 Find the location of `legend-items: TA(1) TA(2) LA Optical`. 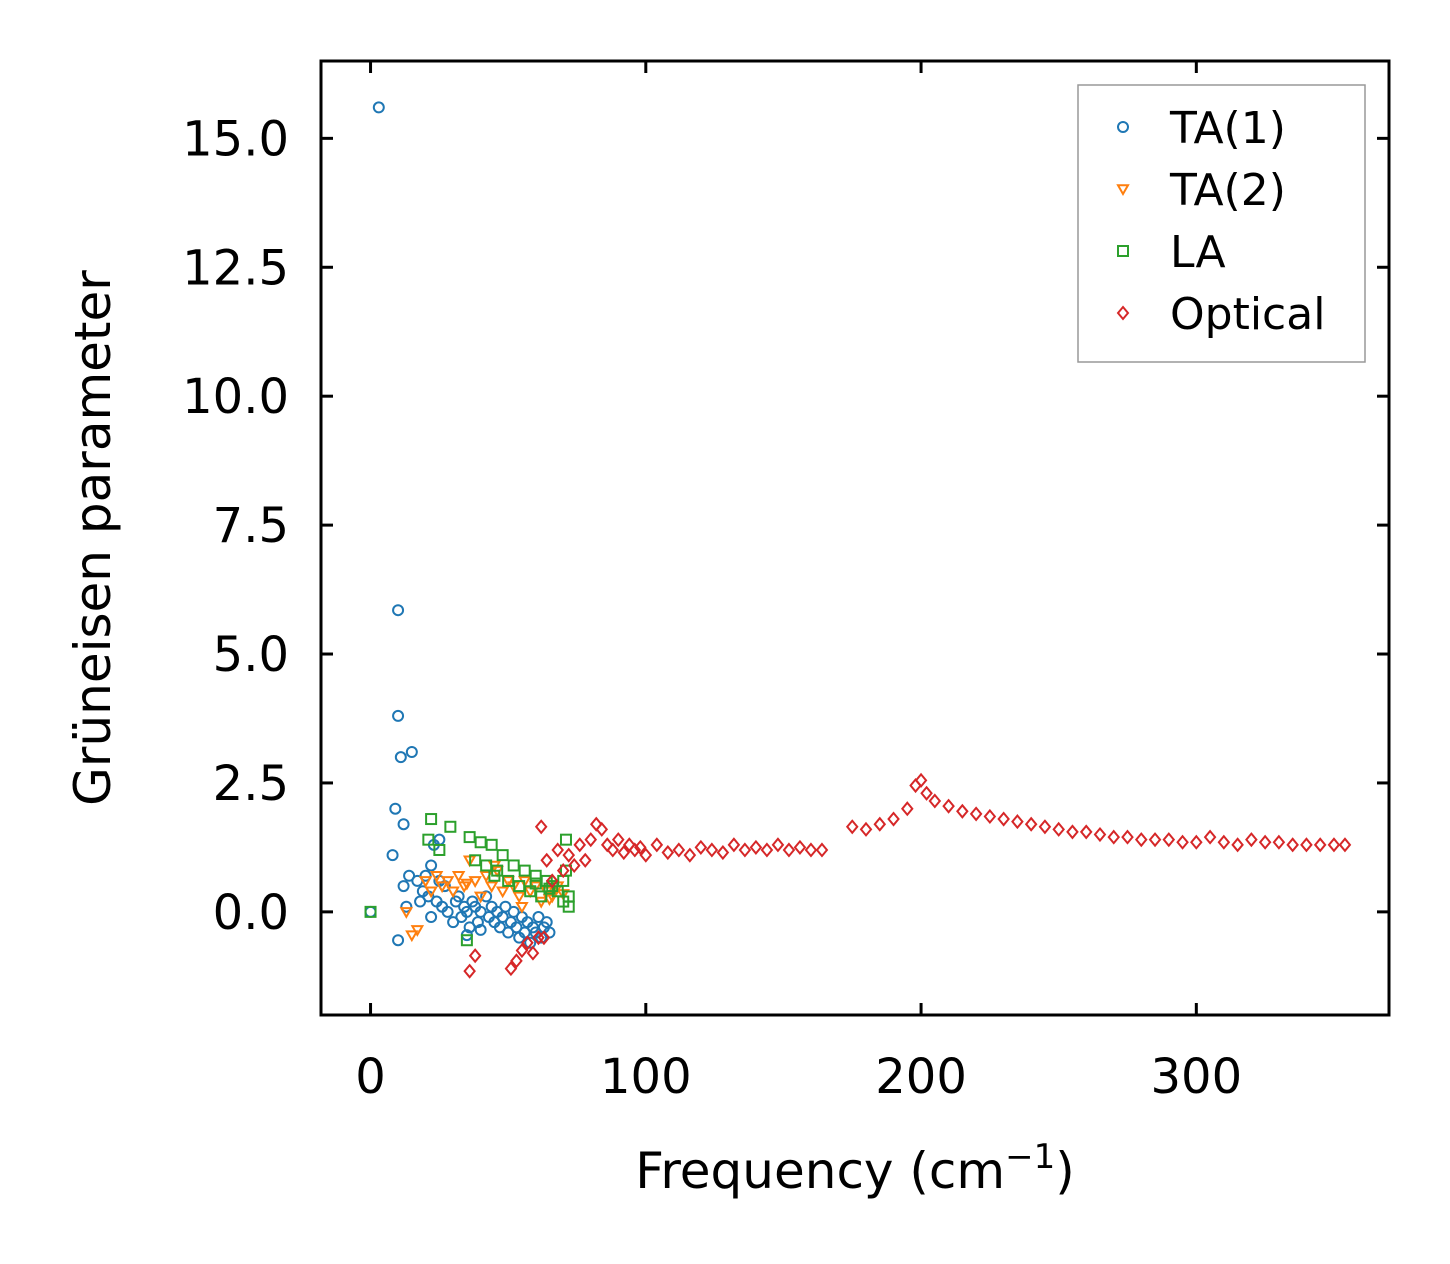

legend-items: TA(1) TA(2) LA Optical is located at coordinates (1220, 221).